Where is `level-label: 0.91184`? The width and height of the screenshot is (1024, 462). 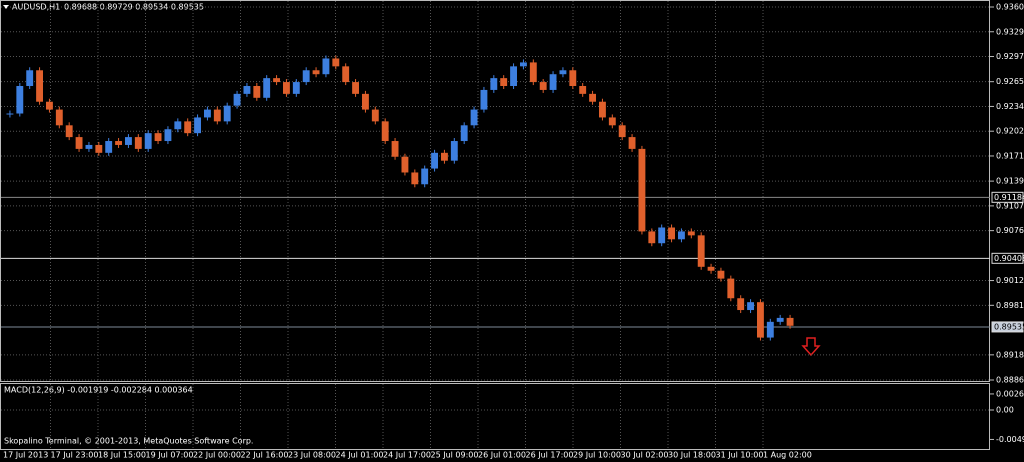 level-label: 0.91184 is located at coordinates (1009, 197).